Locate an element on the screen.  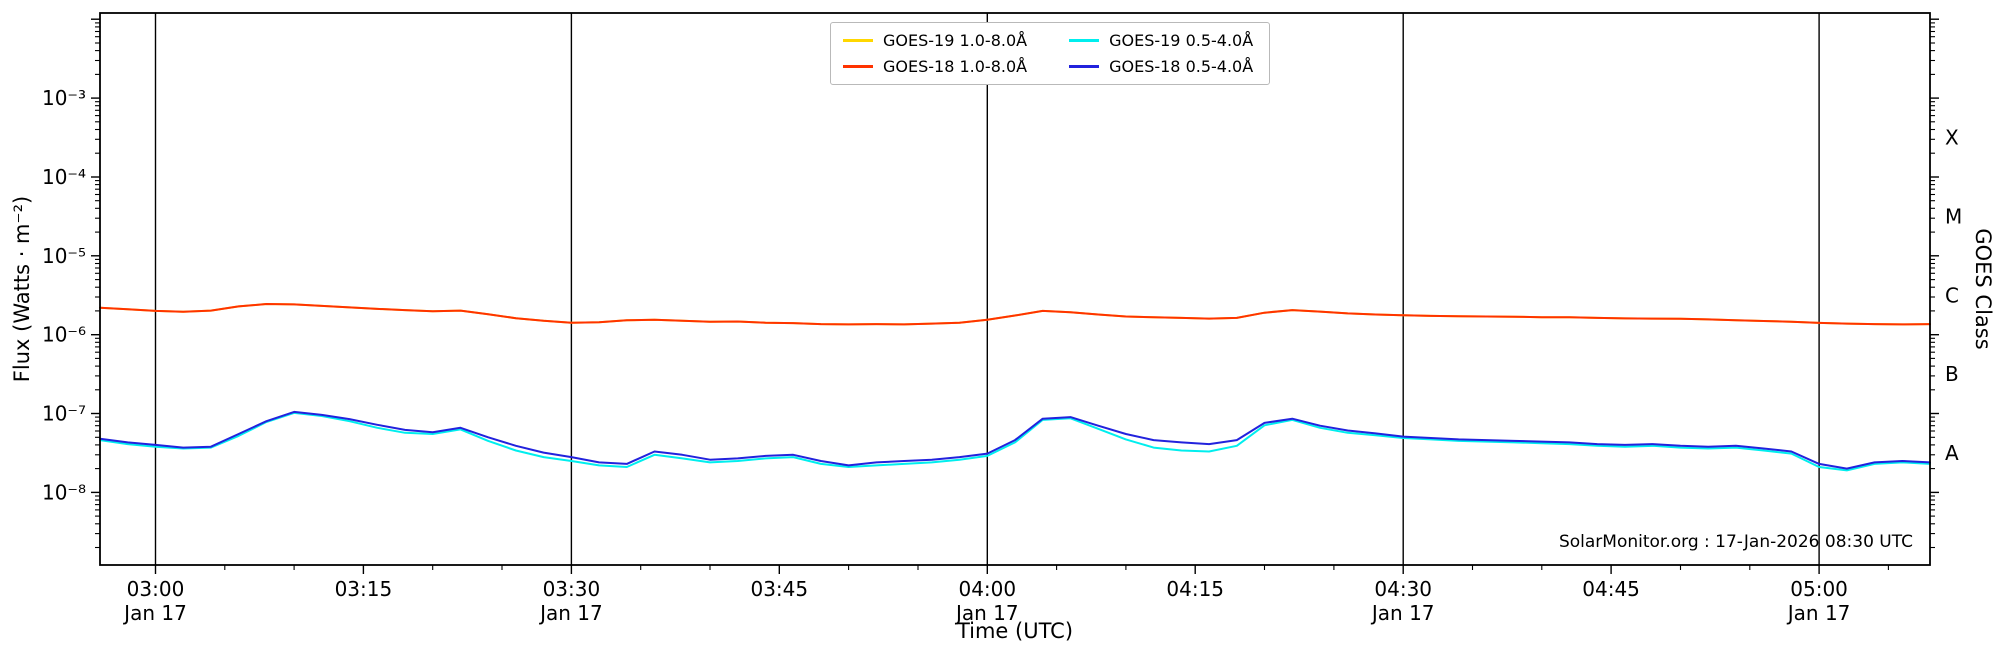
y-tick-label: 10⁻⁶ is located at coordinates (64, 335).